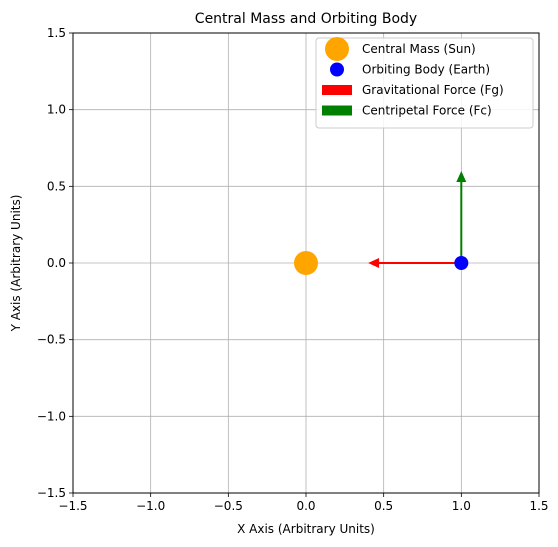  I want to click on plot-marks, so click(381, 223).